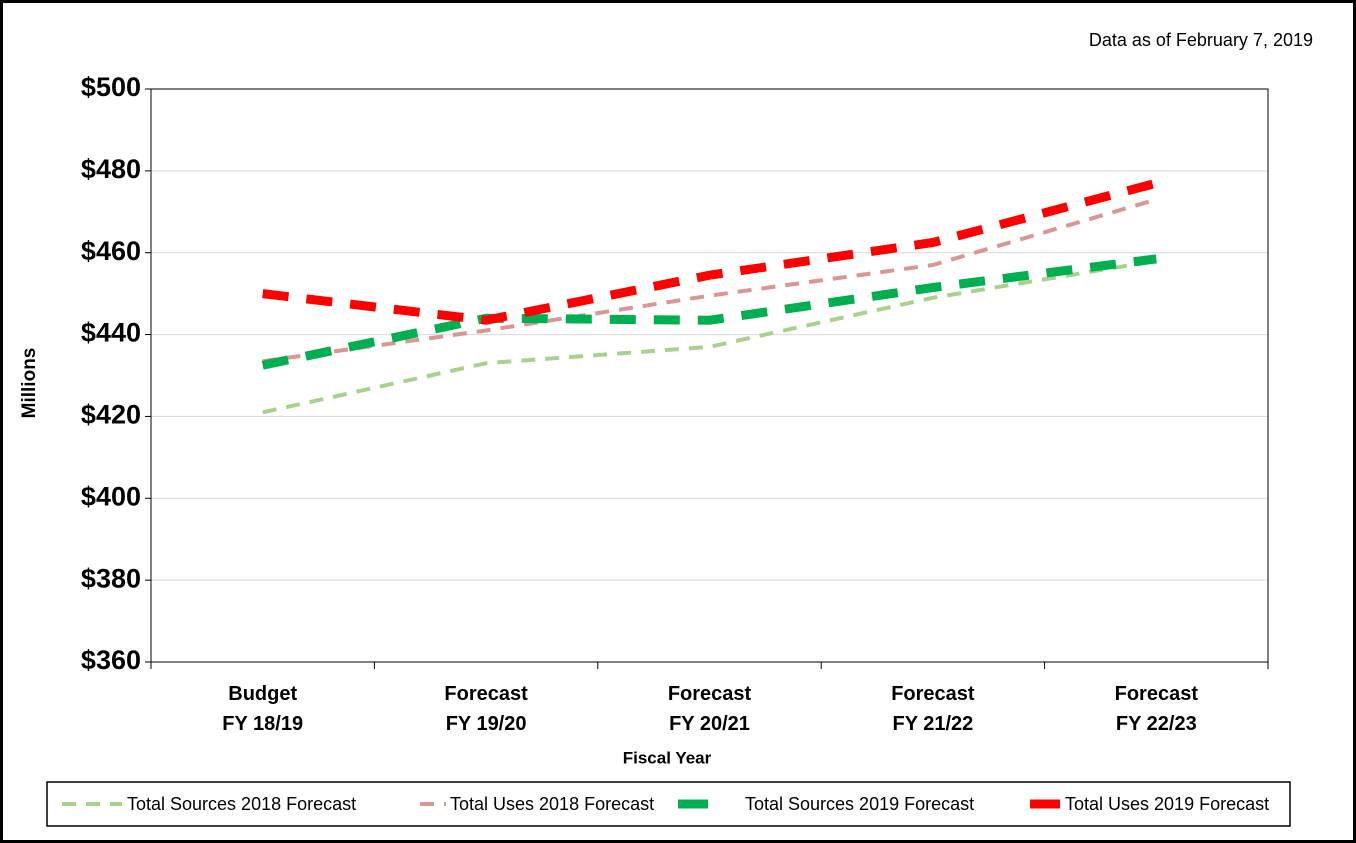  What do you see at coordinates (1167, 804) in the screenshot?
I see `legend-label: Total Uses 2019 Forecast` at bounding box center [1167, 804].